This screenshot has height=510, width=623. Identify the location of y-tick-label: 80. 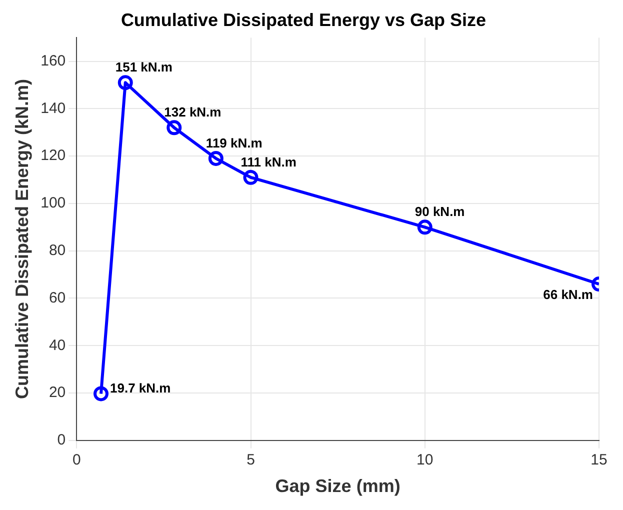
(57, 250).